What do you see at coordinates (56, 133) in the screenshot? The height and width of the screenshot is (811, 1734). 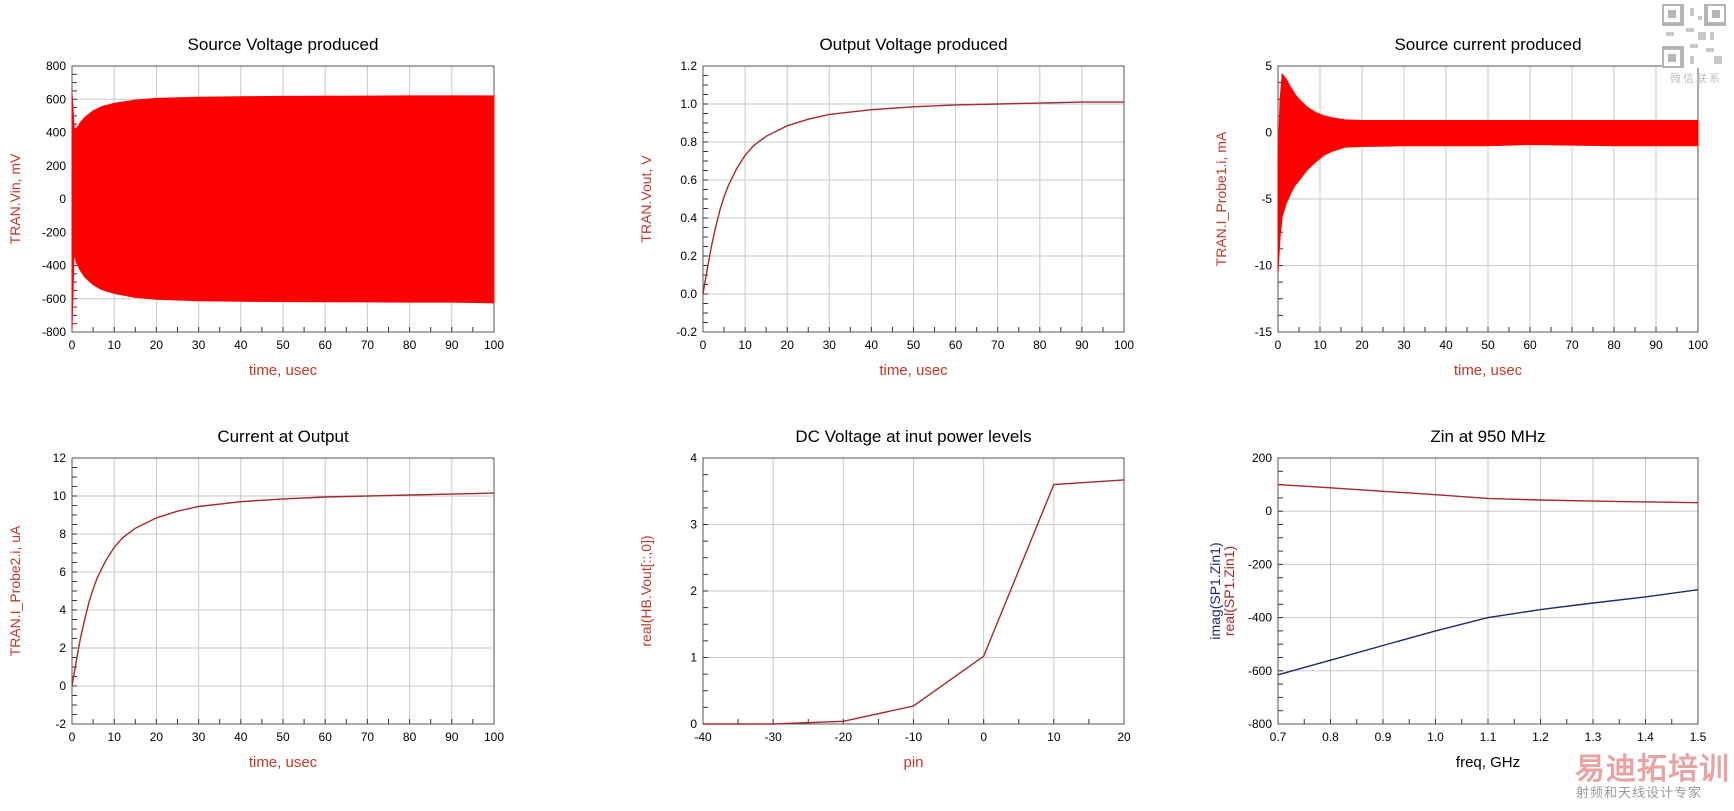 I see `y-tick-label: 400` at bounding box center [56, 133].